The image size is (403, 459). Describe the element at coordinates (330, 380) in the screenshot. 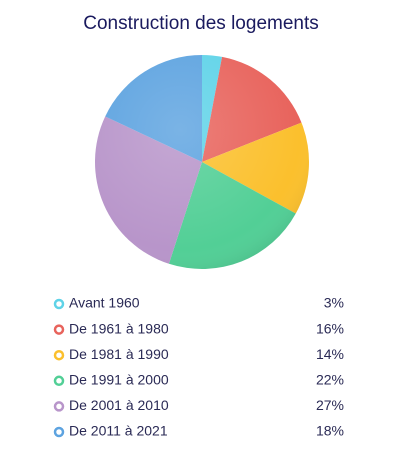

I see `value-label: 22%` at that location.